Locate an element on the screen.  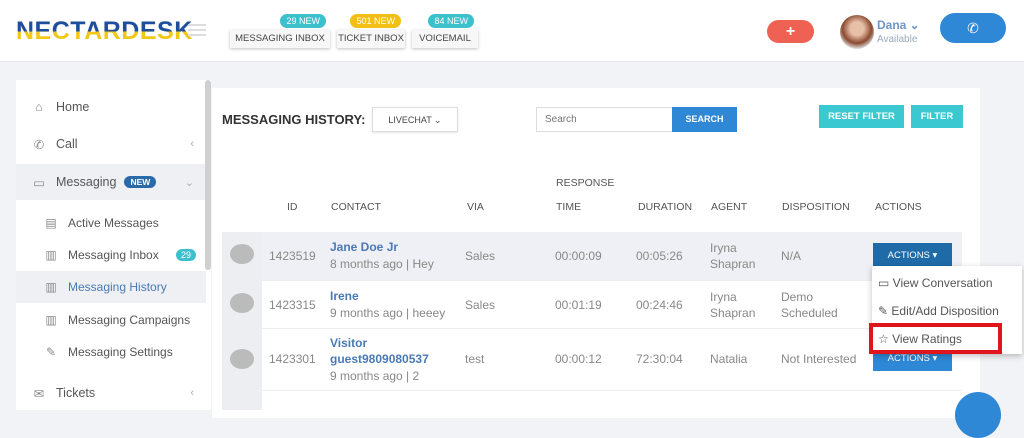
chat-widget-button is located at coordinates (978, 415).